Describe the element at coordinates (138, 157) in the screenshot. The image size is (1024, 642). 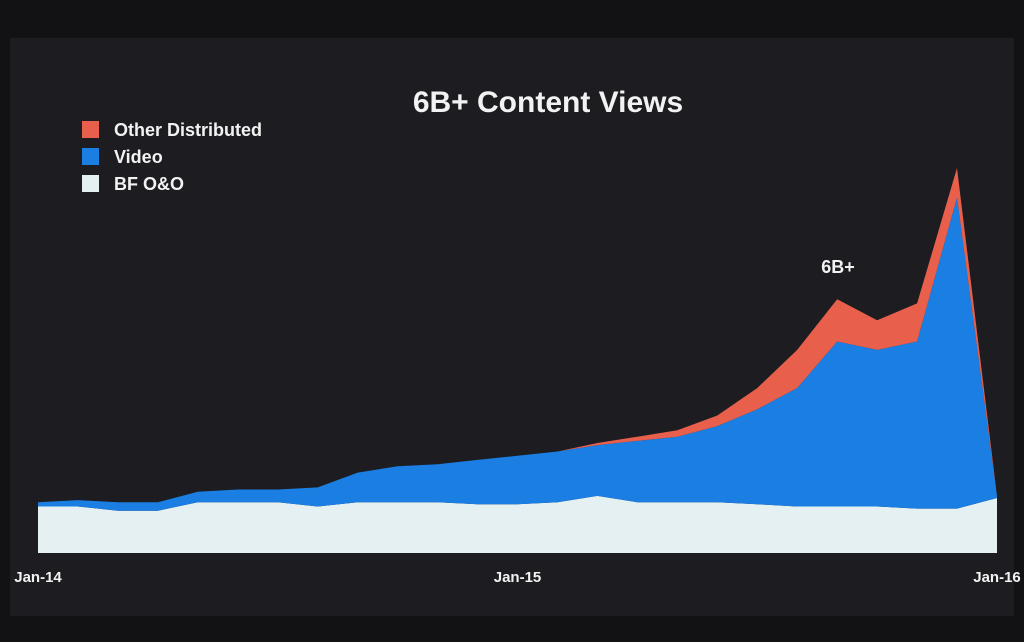
I see `legend-label: Video` at that location.